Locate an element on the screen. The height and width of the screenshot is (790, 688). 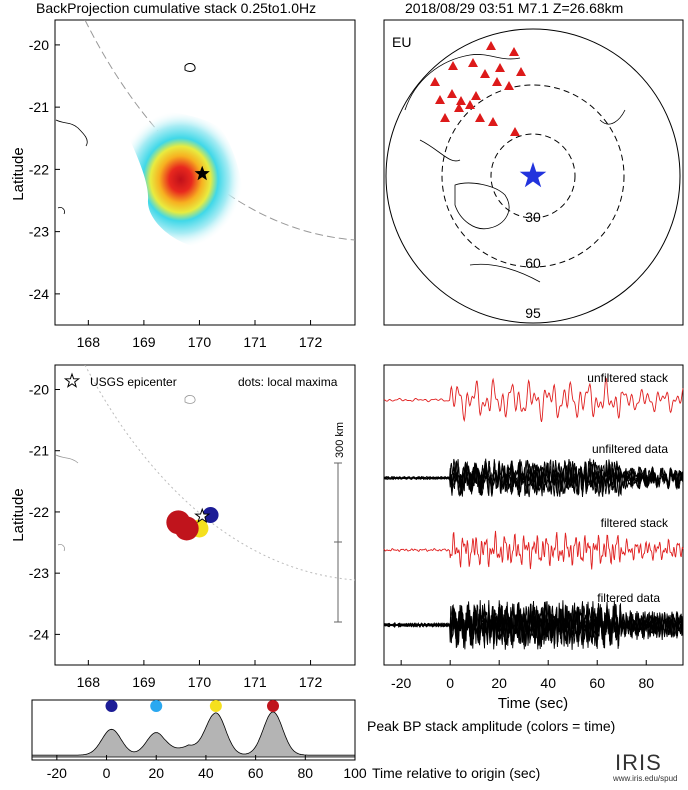
peak-xtick-label-3: 40 is located at coordinates (206, 773).